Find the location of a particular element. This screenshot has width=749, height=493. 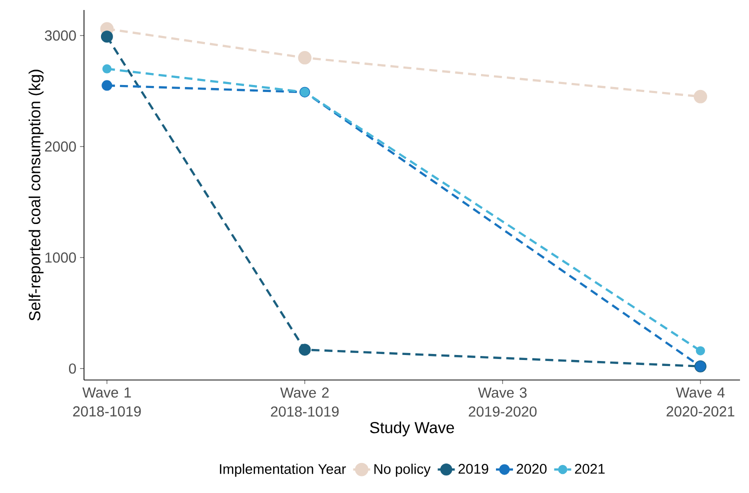

legend-title: Implementation Year is located at coordinates (283, 470).